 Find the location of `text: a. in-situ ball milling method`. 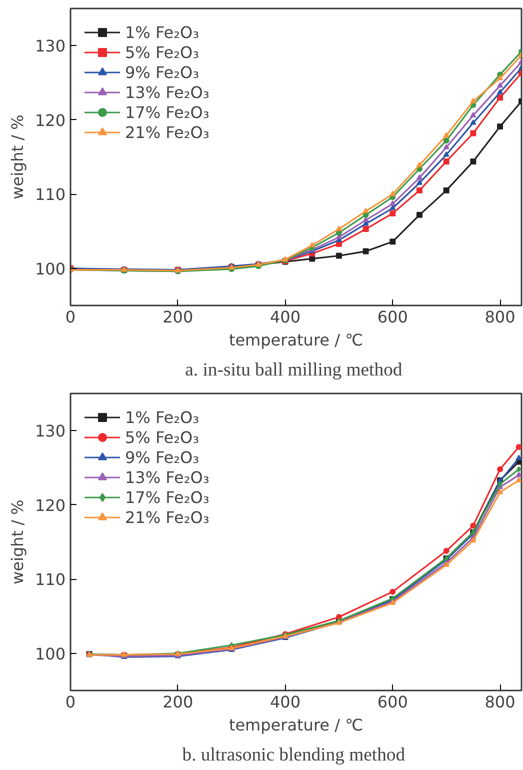

text: a. in-situ ball milling method is located at coordinates (294, 370).